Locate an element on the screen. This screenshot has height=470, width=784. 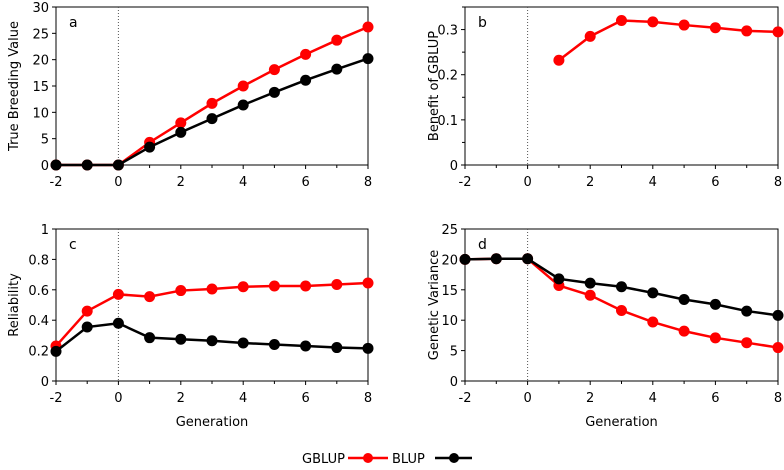
plot-frame is located at coordinates (621, 86).